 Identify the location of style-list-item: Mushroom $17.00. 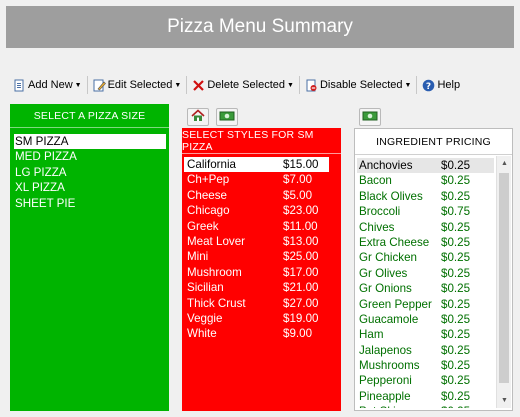
(256, 272).